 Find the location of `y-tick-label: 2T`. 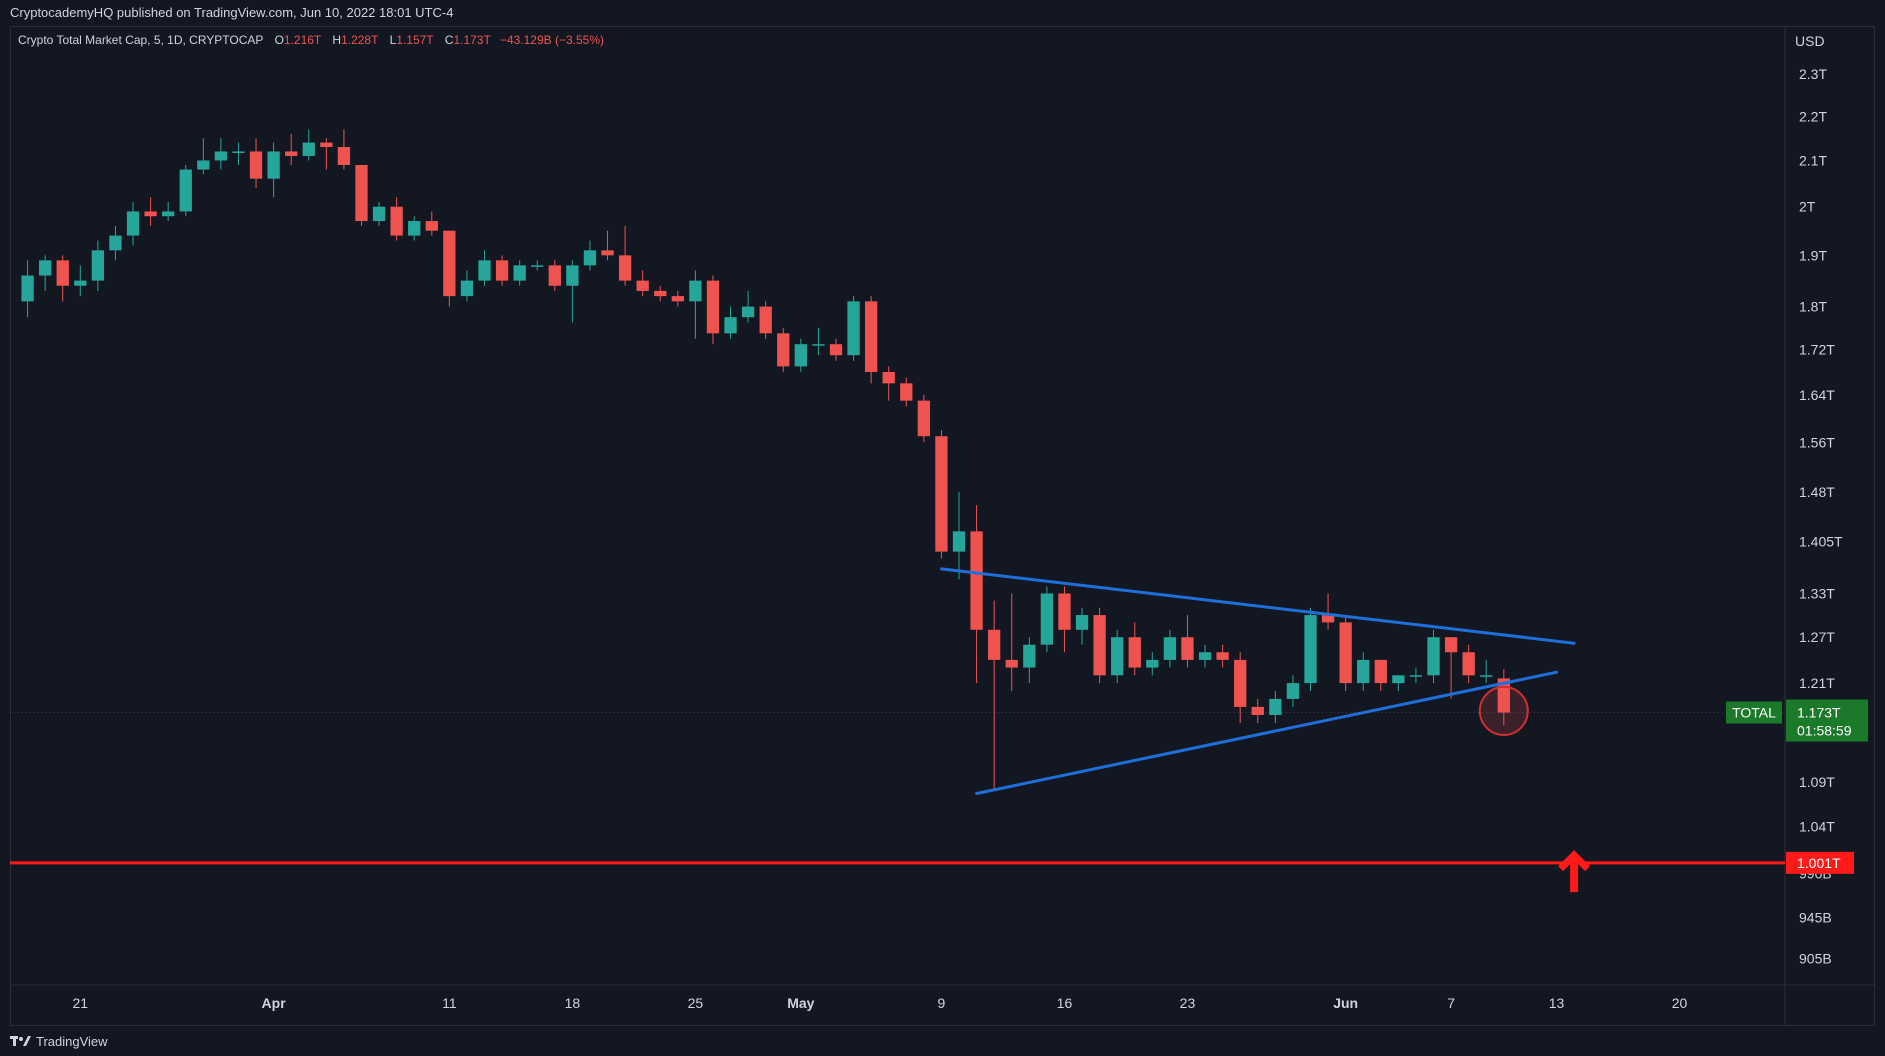

y-tick-label: 2T is located at coordinates (1807, 207).